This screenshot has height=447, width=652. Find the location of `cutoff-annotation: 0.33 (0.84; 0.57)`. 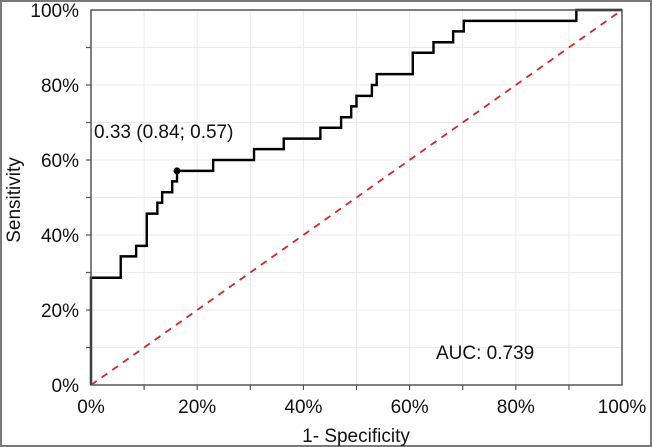

cutoff-annotation: 0.33 (0.84; 0.57) is located at coordinates (163, 132).